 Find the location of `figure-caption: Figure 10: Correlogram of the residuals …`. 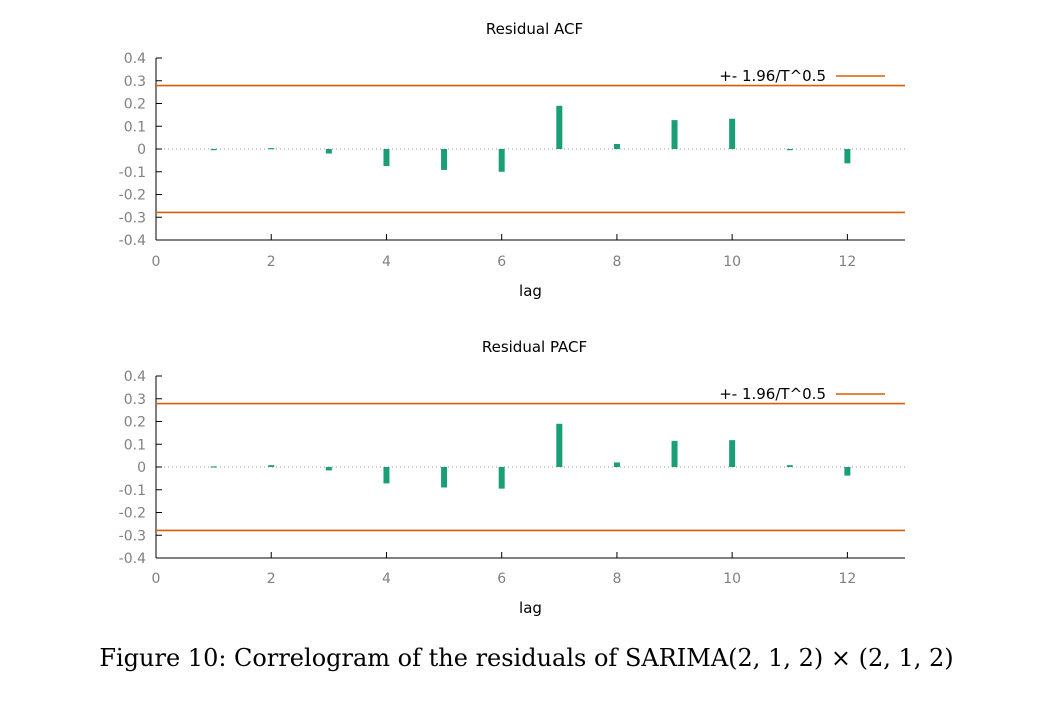

figure-caption: Figure 10: Correlogram of the residuals … is located at coordinates (526, 658).